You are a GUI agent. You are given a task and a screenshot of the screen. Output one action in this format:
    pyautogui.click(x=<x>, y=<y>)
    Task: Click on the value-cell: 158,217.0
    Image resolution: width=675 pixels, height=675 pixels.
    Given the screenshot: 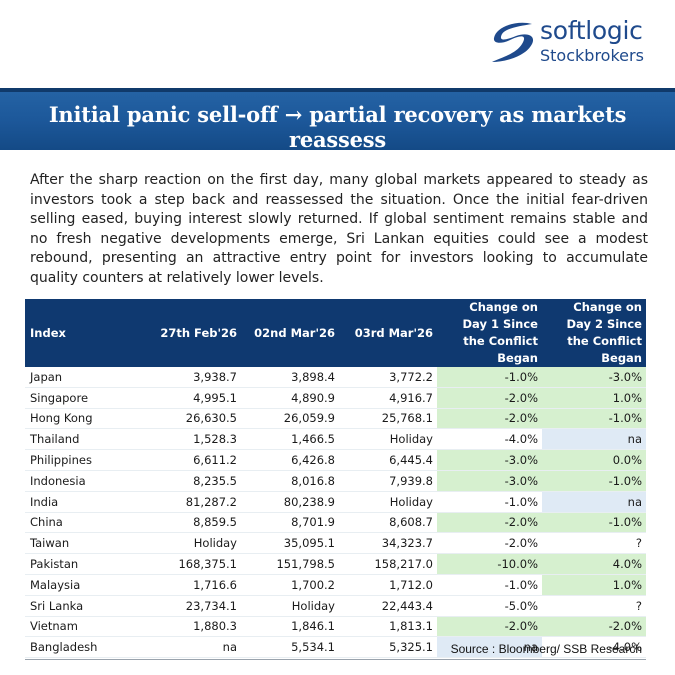 What is the action you would take?
    pyautogui.click(x=388, y=564)
    